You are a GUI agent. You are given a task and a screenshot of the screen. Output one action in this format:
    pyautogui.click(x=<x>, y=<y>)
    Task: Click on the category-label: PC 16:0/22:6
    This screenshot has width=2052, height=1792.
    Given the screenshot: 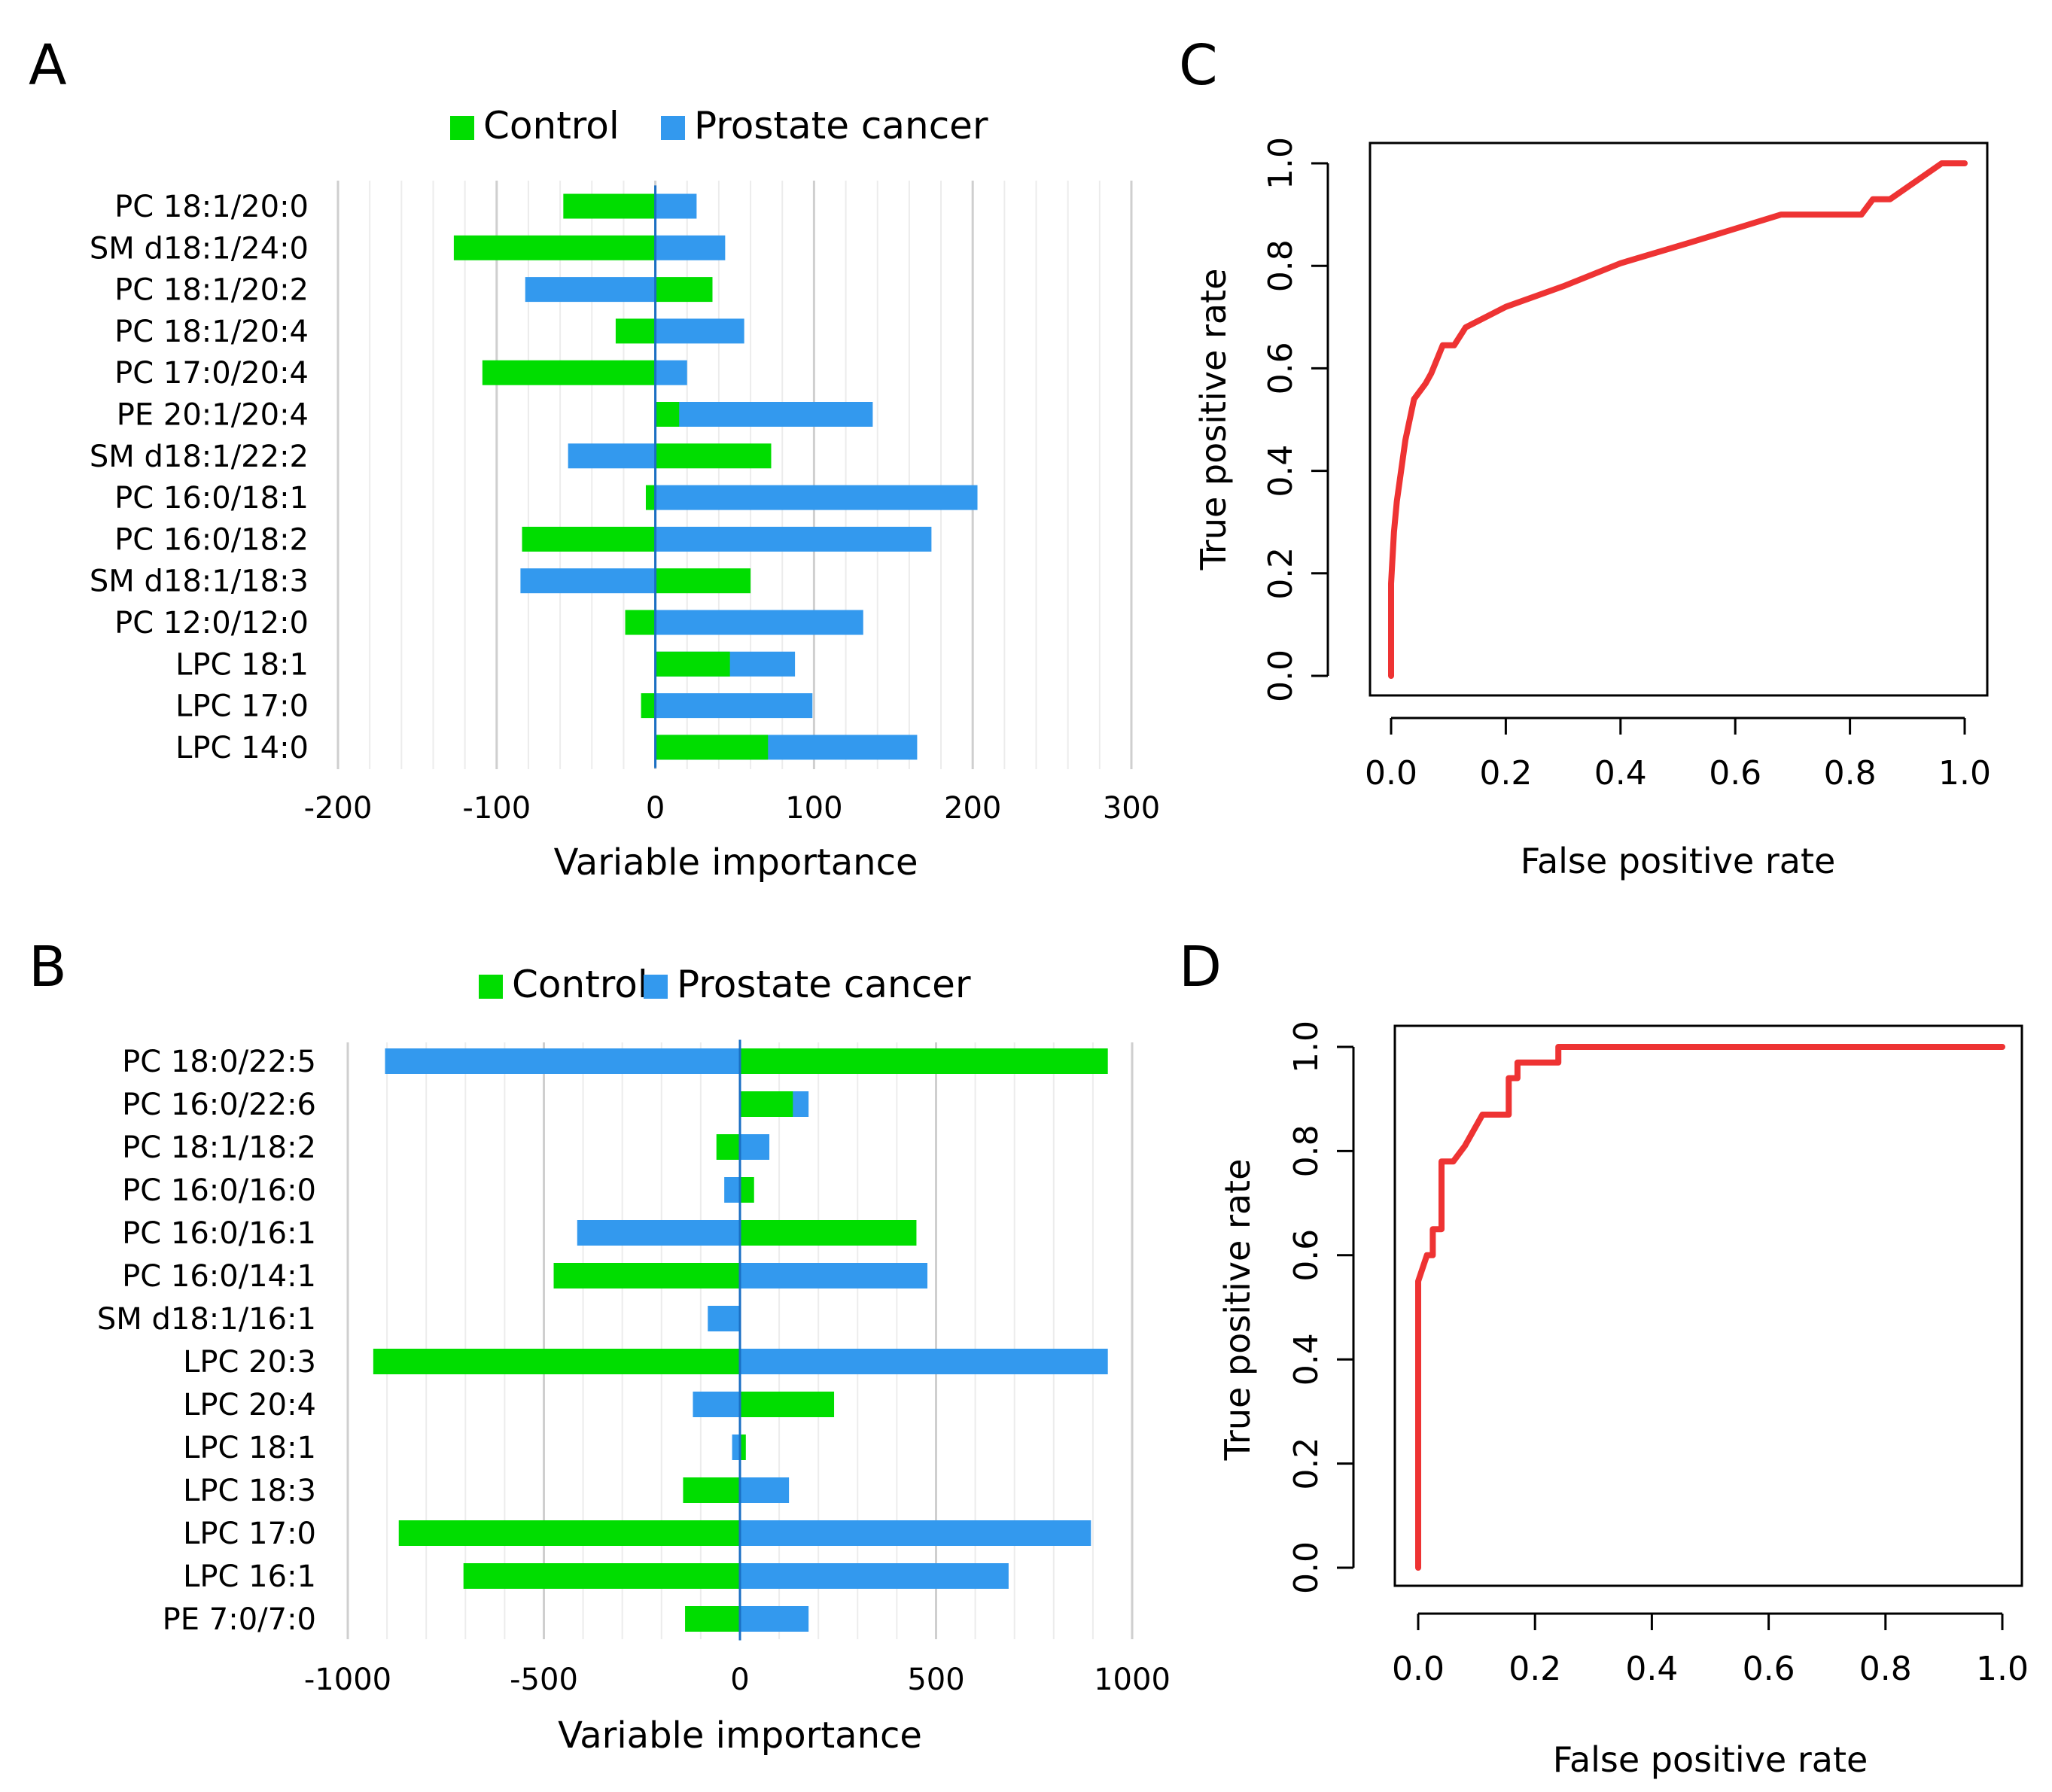 What is the action you would take?
    pyautogui.click(x=219, y=1105)
    